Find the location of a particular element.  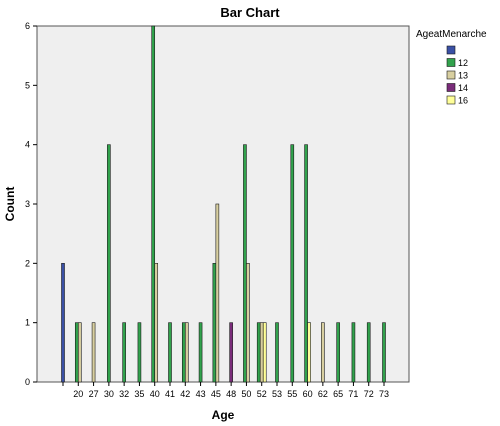

chart-title: Bar Chart is located at coordinates (250, 12).